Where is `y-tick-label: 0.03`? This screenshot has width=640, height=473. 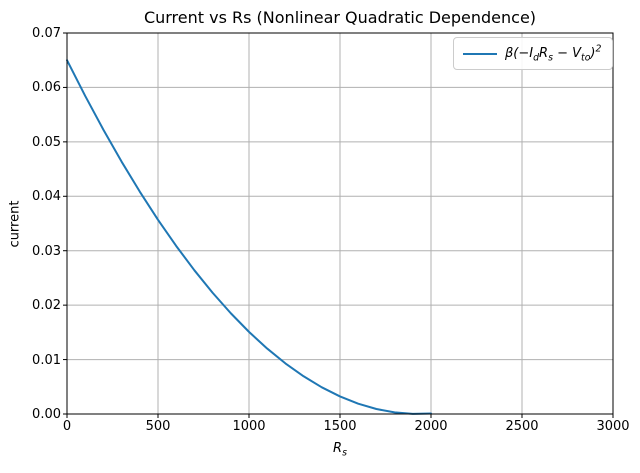
y-tick-label: 0.03 is located at coordinates (46, 251).